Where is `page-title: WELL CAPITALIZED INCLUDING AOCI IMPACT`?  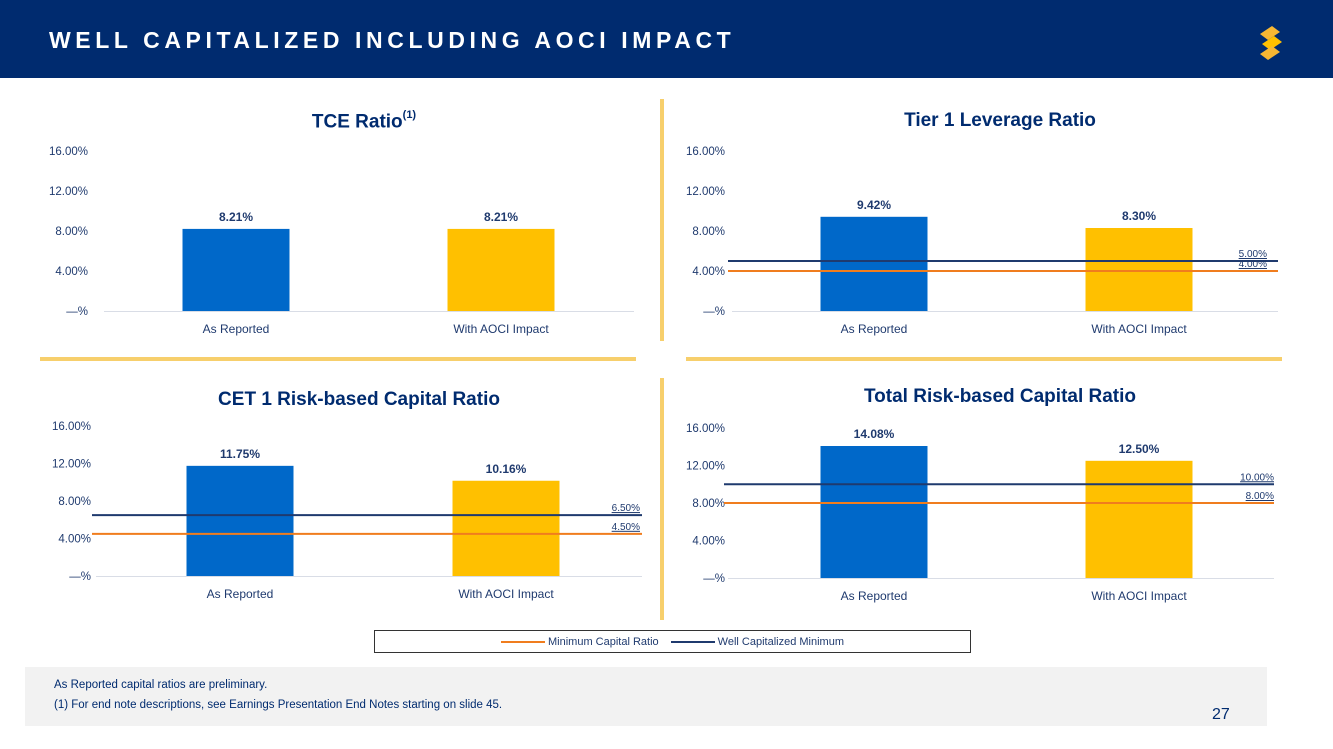
page-title: WELL CAPITALIZED INCLUDING AOCI IMPACT is located at coordinates (392, 40).